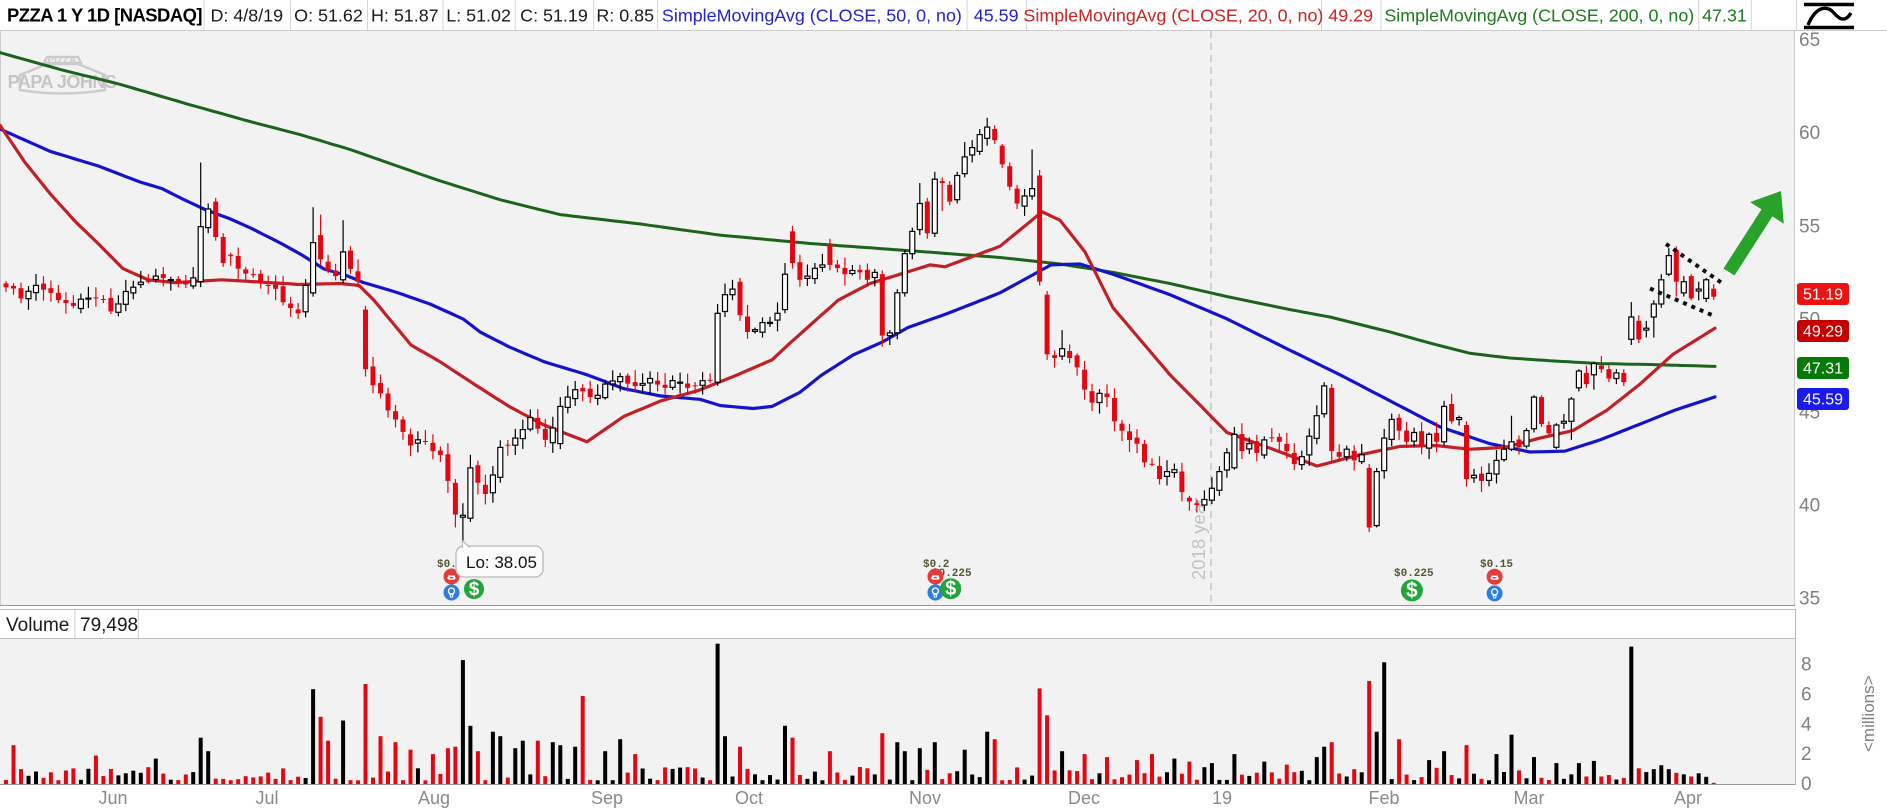 The height and width of the screenshot is (811, 1887). What do you see at coordinates (1809, 506) in the screenshot?
I see `svg-text: 40` at bounding box center [1809, 506].